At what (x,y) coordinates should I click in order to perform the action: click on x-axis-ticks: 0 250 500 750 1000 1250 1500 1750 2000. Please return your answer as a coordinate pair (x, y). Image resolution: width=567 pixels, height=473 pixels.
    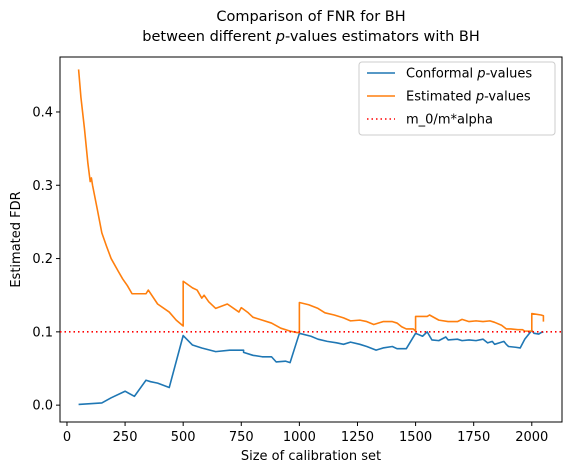
    Looking at the image, I should click on (305, 433).